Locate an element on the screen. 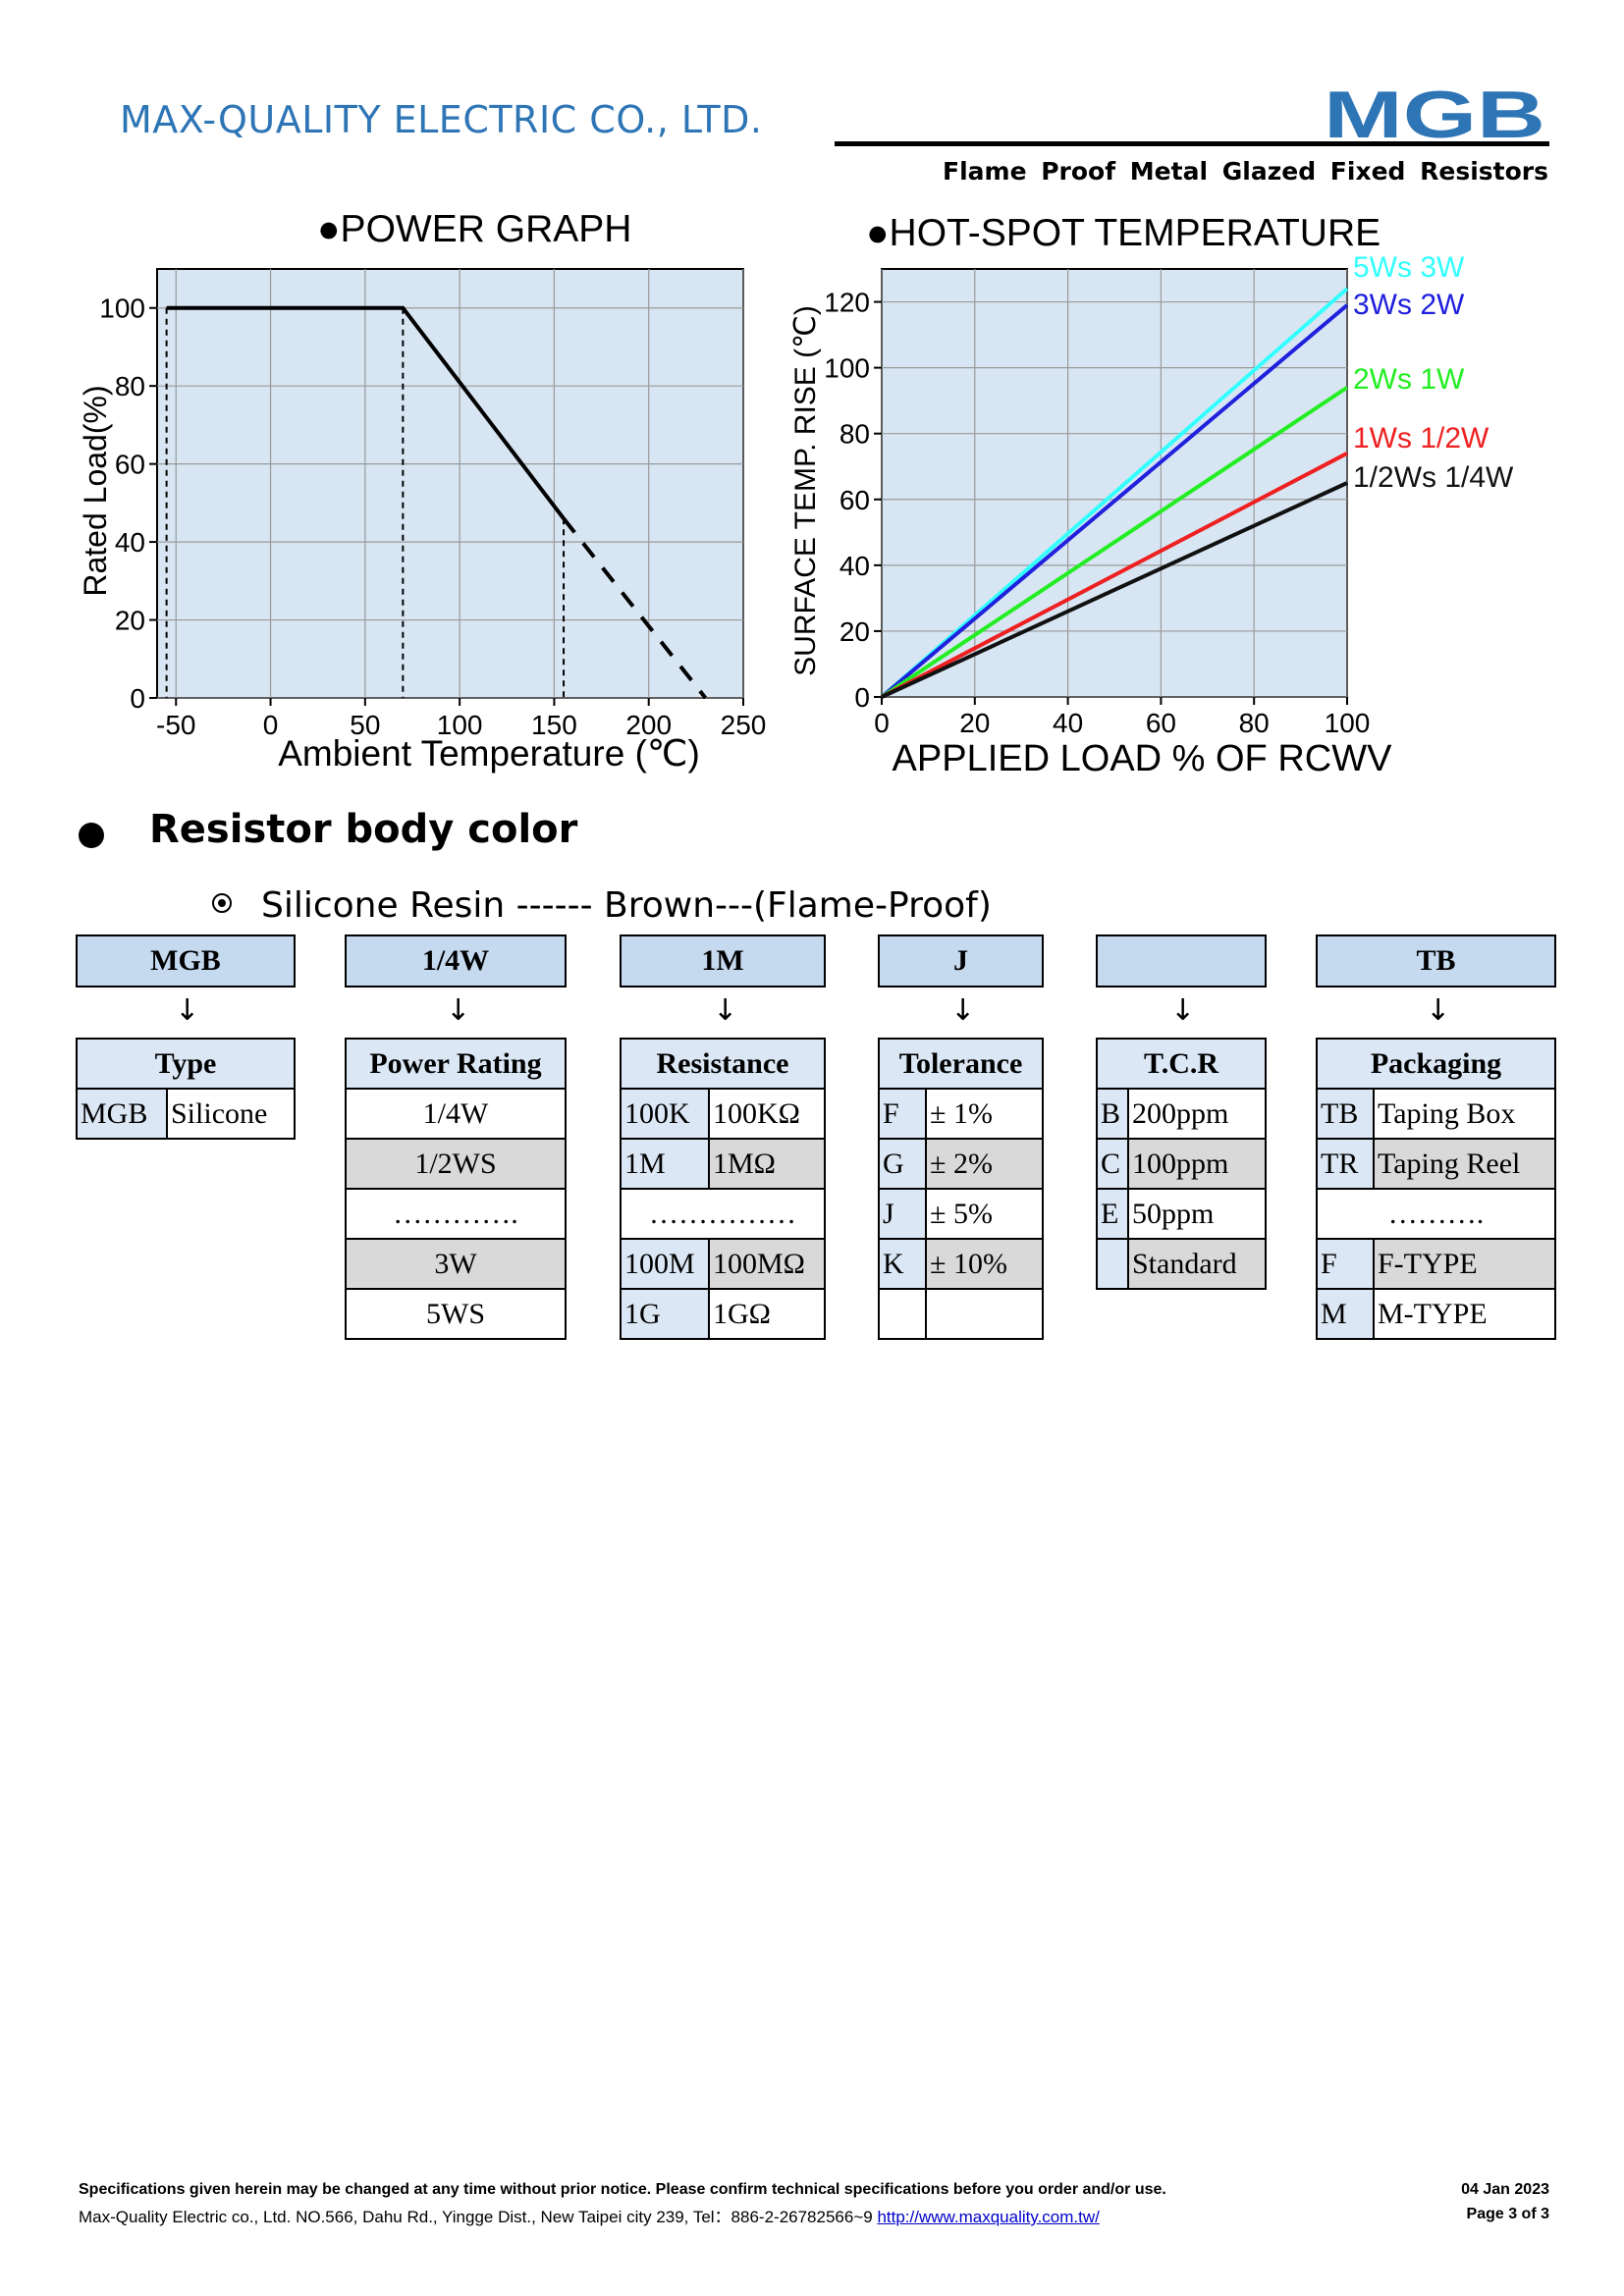 This screenshot has height=2296, width=1624. power-xtick-label: 0 is located at coordinates (271, 725).